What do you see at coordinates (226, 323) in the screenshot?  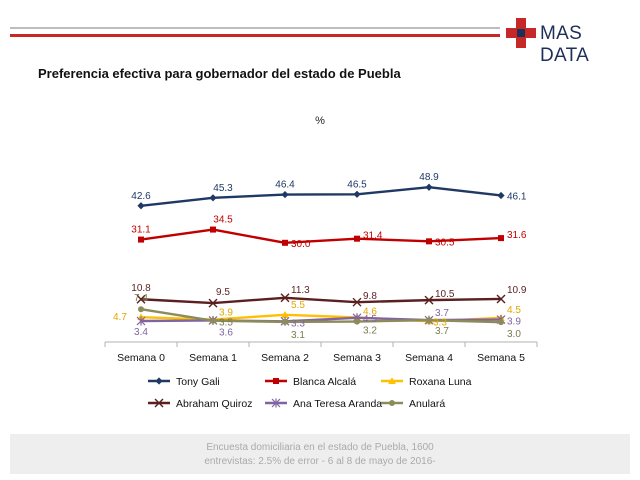 I see `data-label-anulara: 3.5` at bounding box center [226, 323].